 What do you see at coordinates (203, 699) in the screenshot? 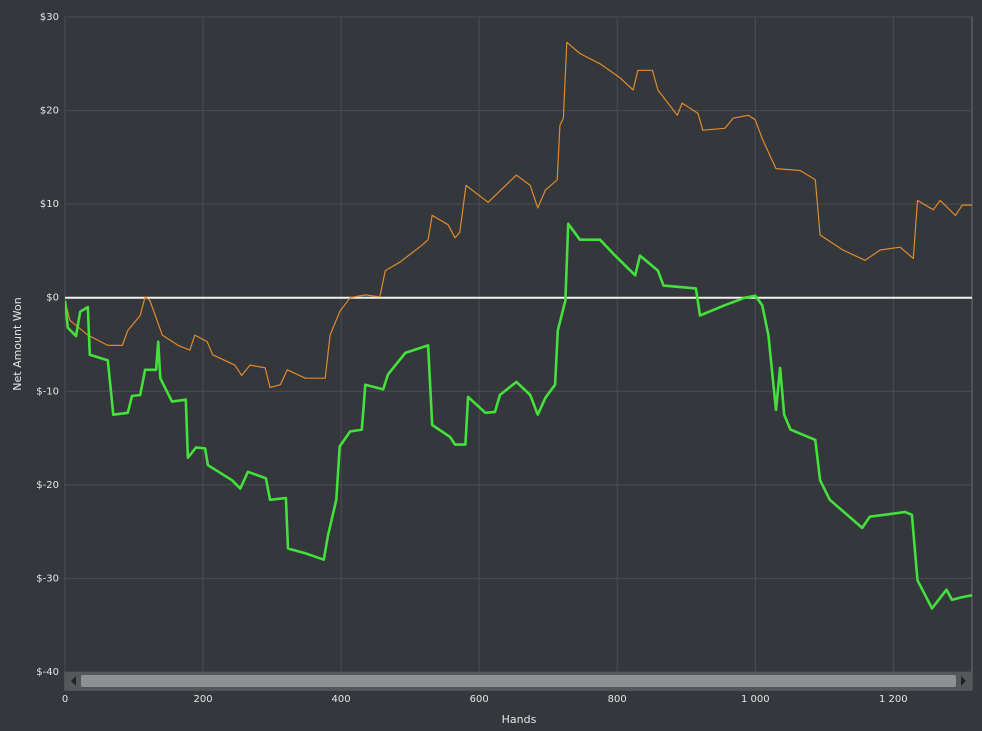
I see `x-tick-label: 200` at bounding box center [203, 699].